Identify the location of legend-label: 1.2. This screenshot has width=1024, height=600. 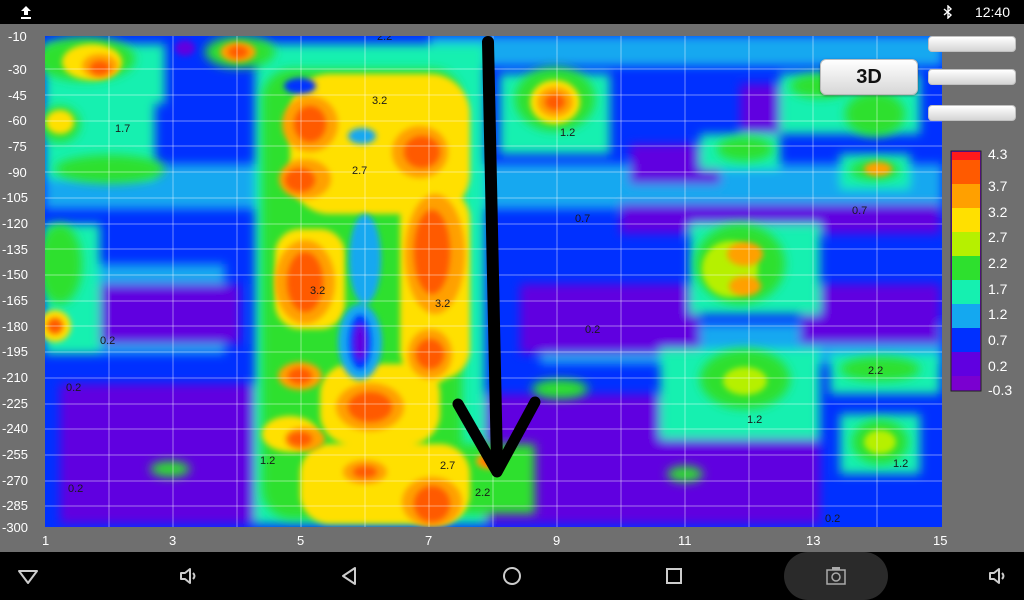
(998, 314).